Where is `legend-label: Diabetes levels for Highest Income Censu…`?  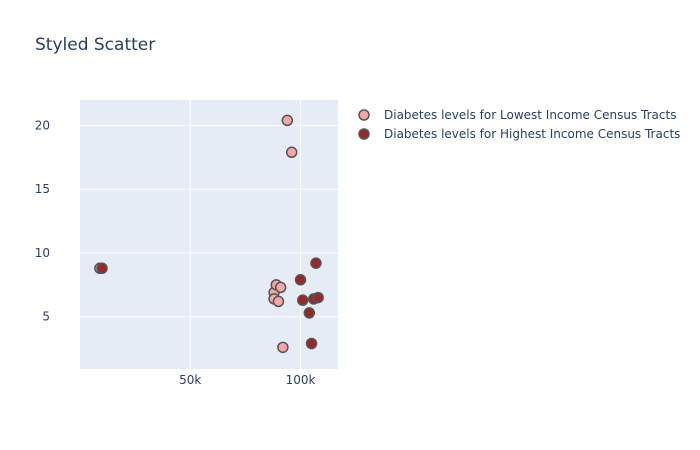
legend-label: Diabetes levels for Highest Income Censu… is located at coordinates (532, 134).